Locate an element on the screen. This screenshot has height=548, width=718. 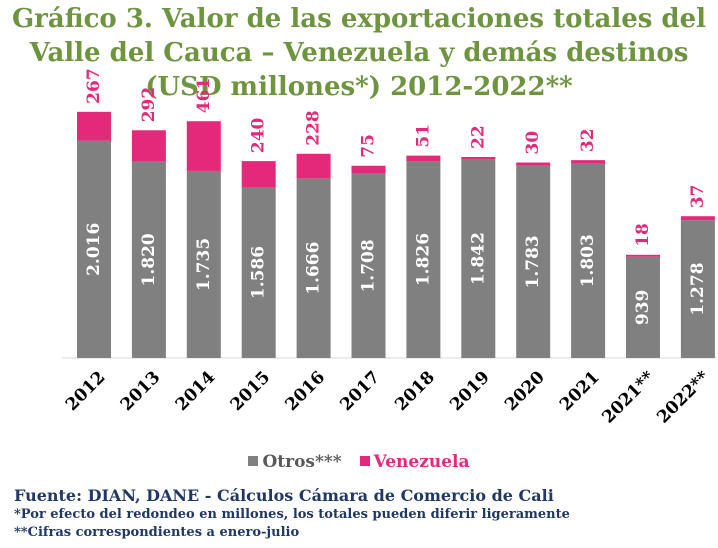
data-label-otros-2021: 1.803 is located at coordinates (588, 260).